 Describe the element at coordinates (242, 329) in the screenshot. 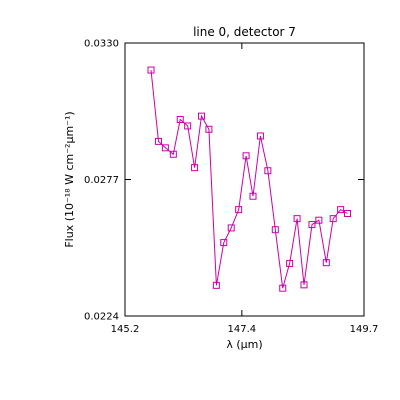

I see `x-tick-label: 147.4` at that location.